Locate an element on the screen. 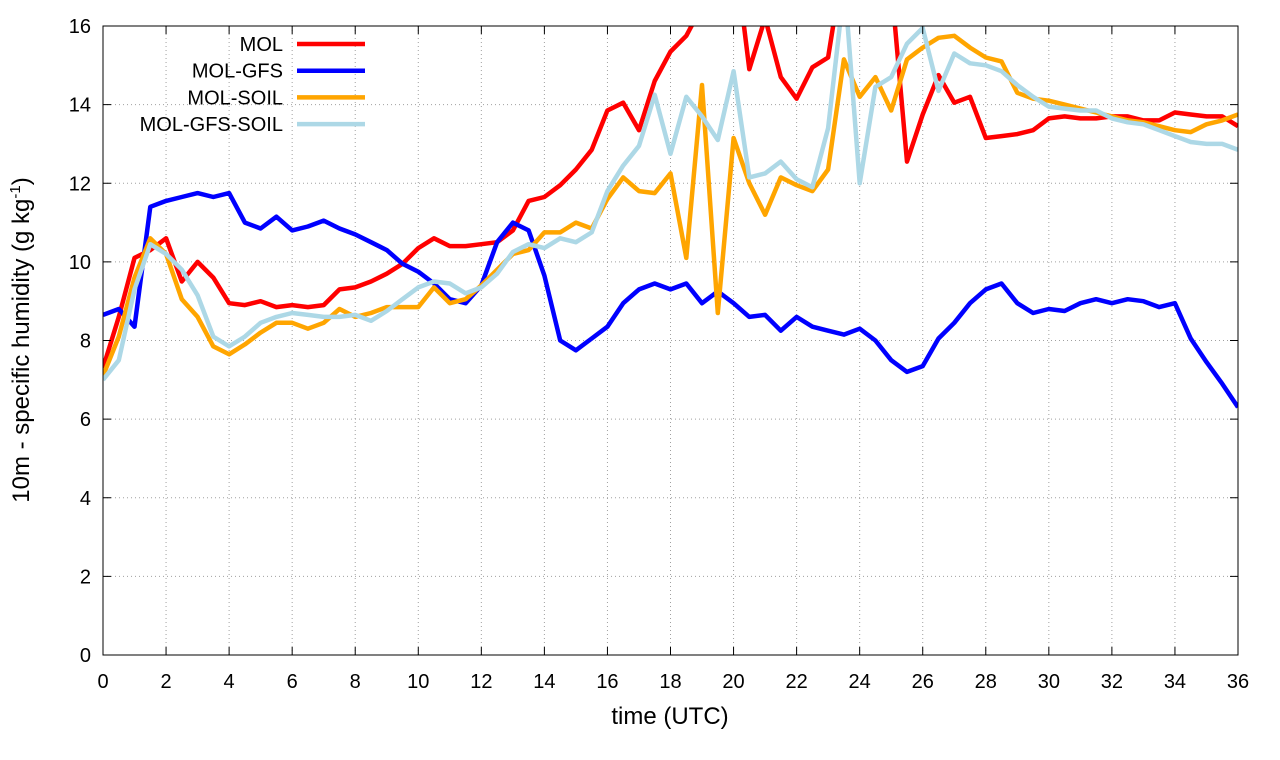 Image resolution: width=1280 pixels, height=760 pixels. x-tick-label: 6 is located at coordinates (292, 682).